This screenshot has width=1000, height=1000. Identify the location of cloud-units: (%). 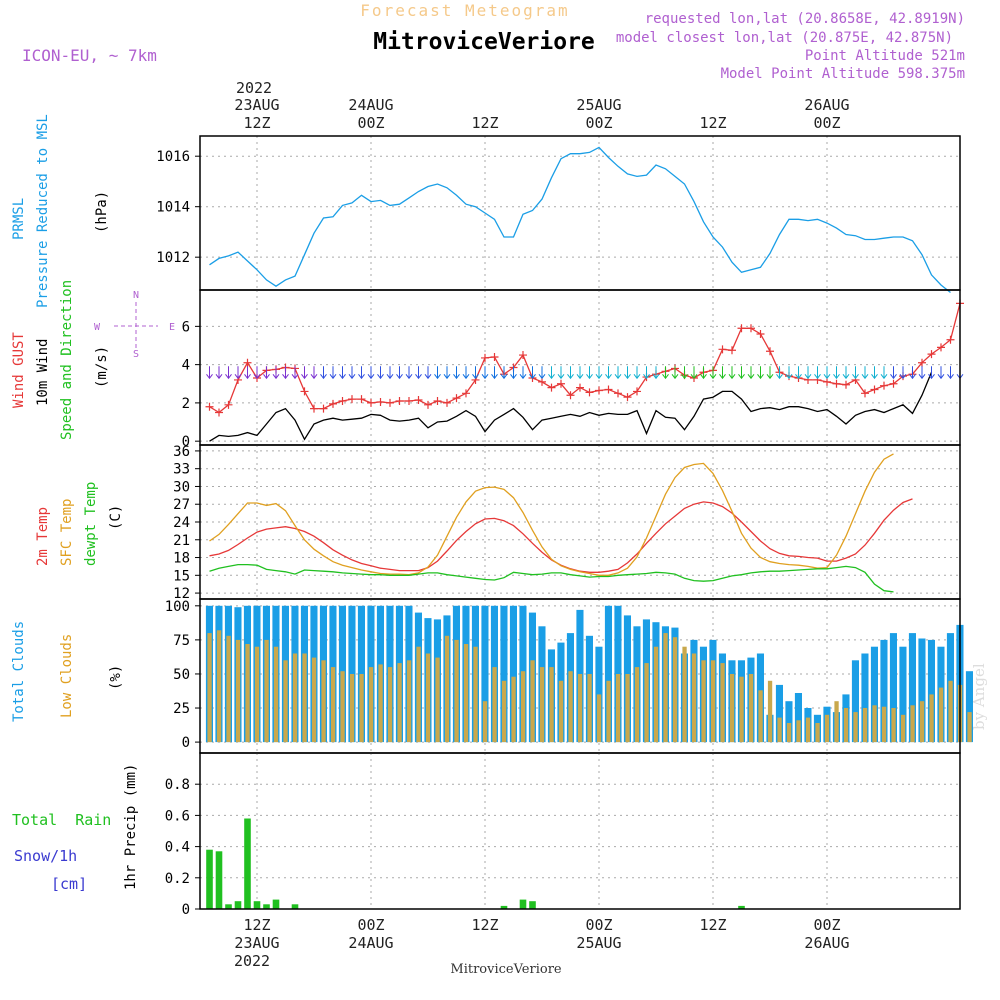
(116, 677).